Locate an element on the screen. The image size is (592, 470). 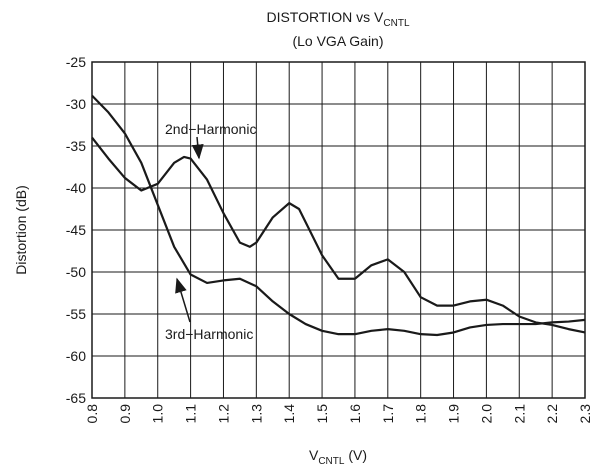
x-tick-label: 0.9 is located at coordinates (125, 414).